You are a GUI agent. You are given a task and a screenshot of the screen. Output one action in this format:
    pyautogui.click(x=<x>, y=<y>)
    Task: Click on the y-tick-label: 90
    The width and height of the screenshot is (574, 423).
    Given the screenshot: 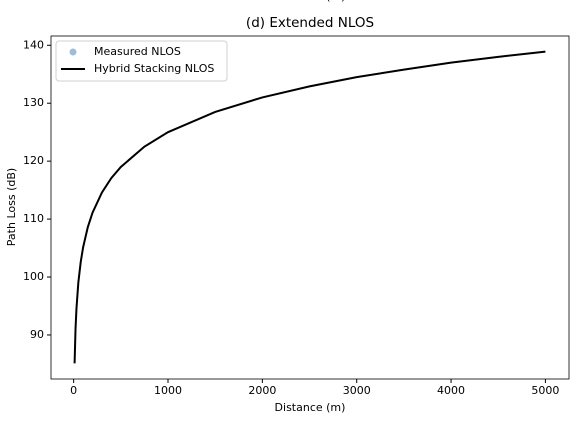 What is the action you would take?
    pyautogui.click(x=37, y=334)
    